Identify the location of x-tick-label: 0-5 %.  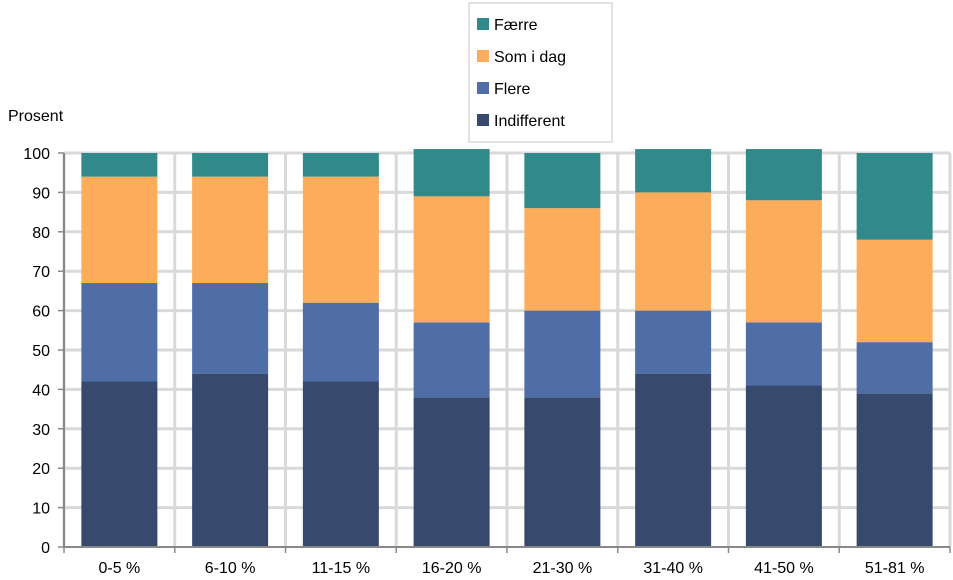
(119, 568).